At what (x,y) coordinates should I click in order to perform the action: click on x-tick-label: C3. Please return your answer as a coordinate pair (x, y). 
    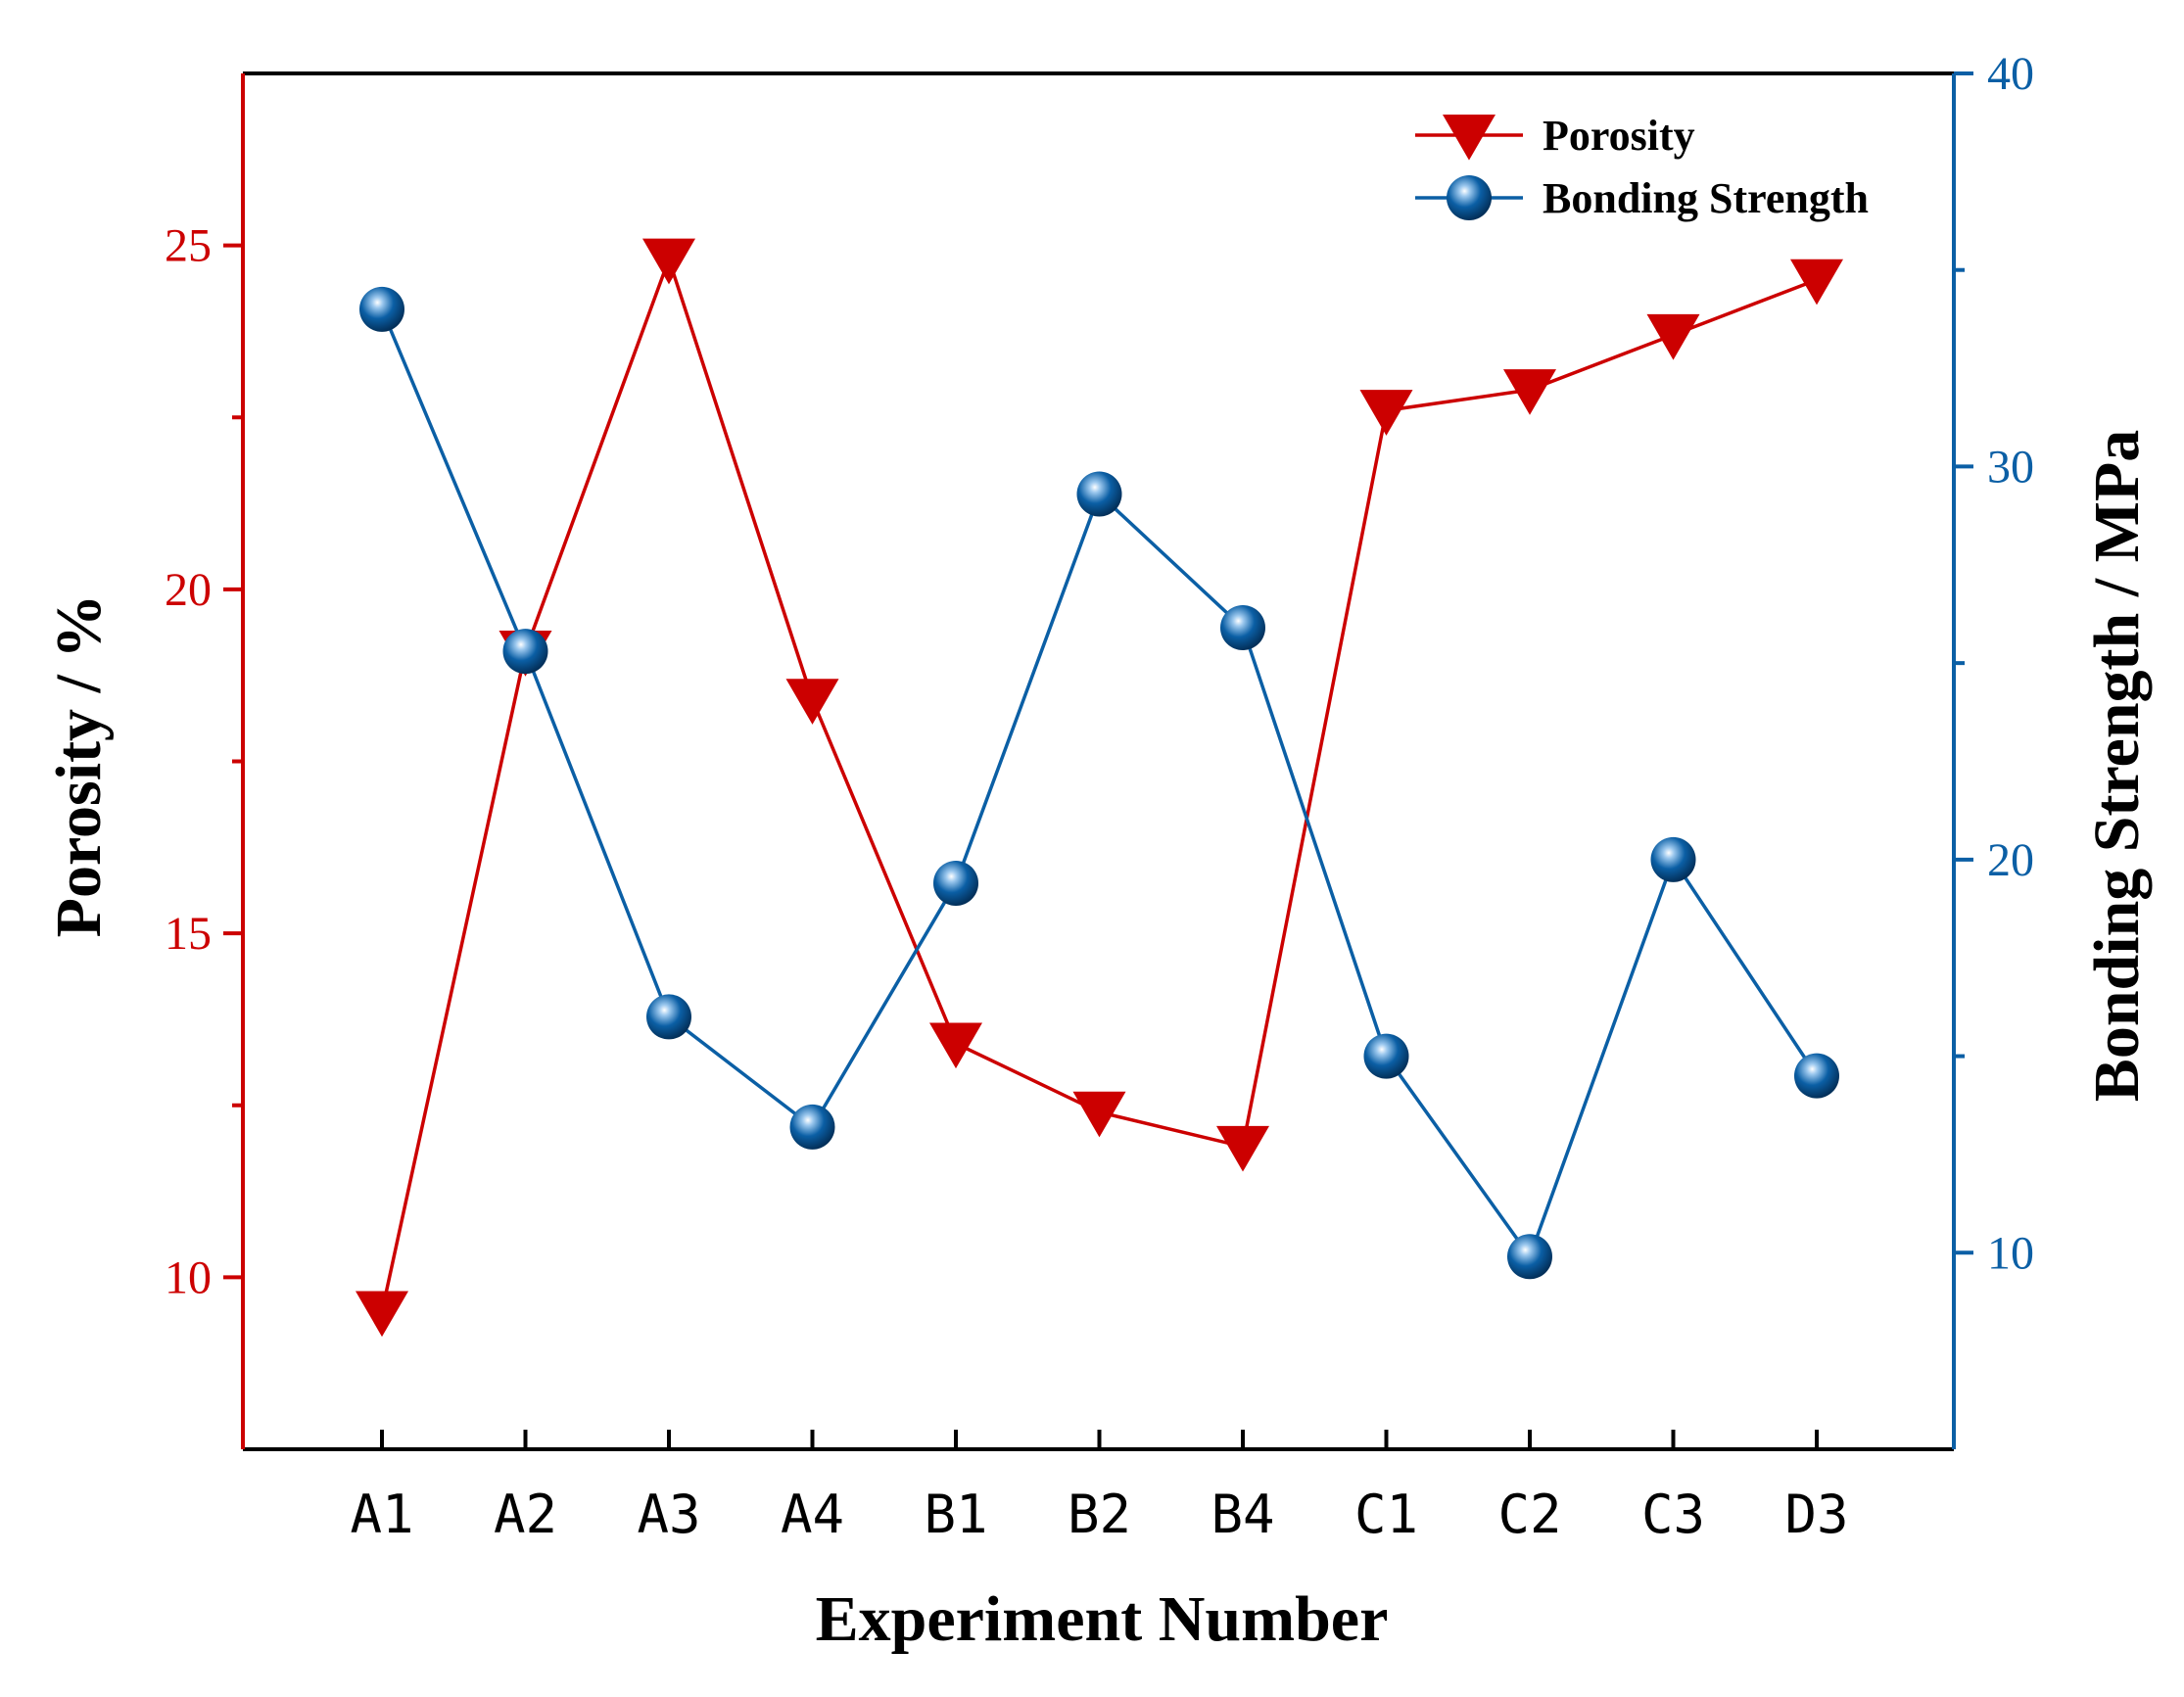
    Looking at the image, I should click on (1673, 1515).